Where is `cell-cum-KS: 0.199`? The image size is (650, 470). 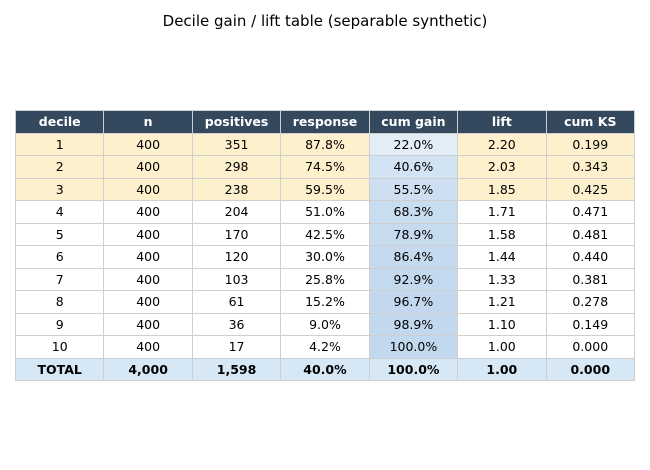
cell-cum-KS: 0.199 is located at coordinates (590, 144).